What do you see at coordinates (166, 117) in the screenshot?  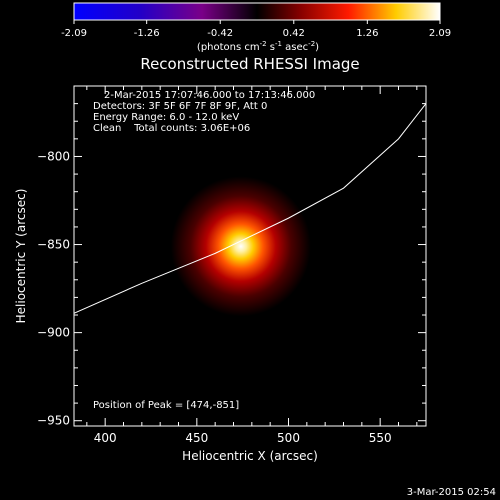 I see `energy-text: Energy Range: 6.0 - 12.0 keV` at bounding box center [166, 117].